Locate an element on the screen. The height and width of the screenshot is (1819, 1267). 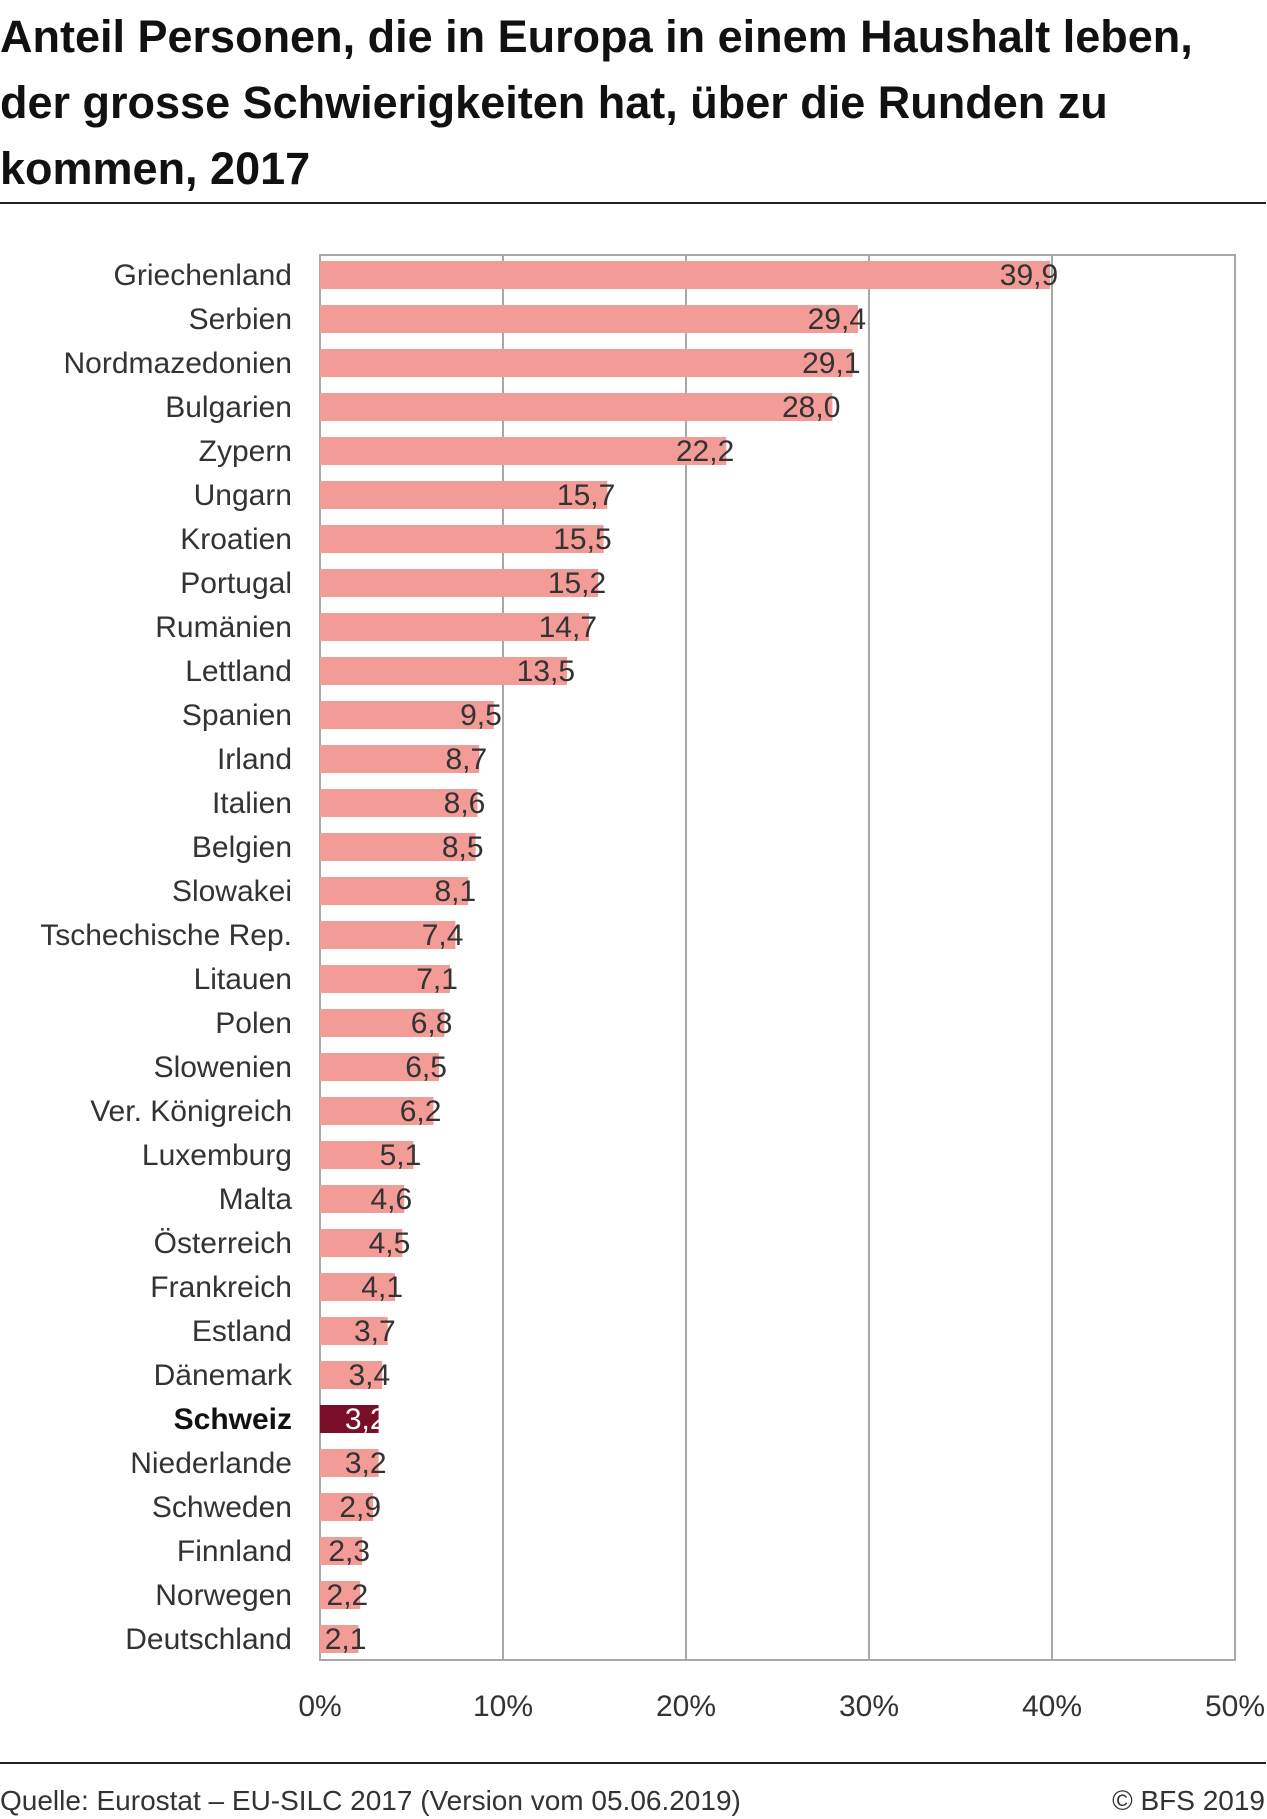
value-label: 2,3 is located at coordinates (349, 1551).